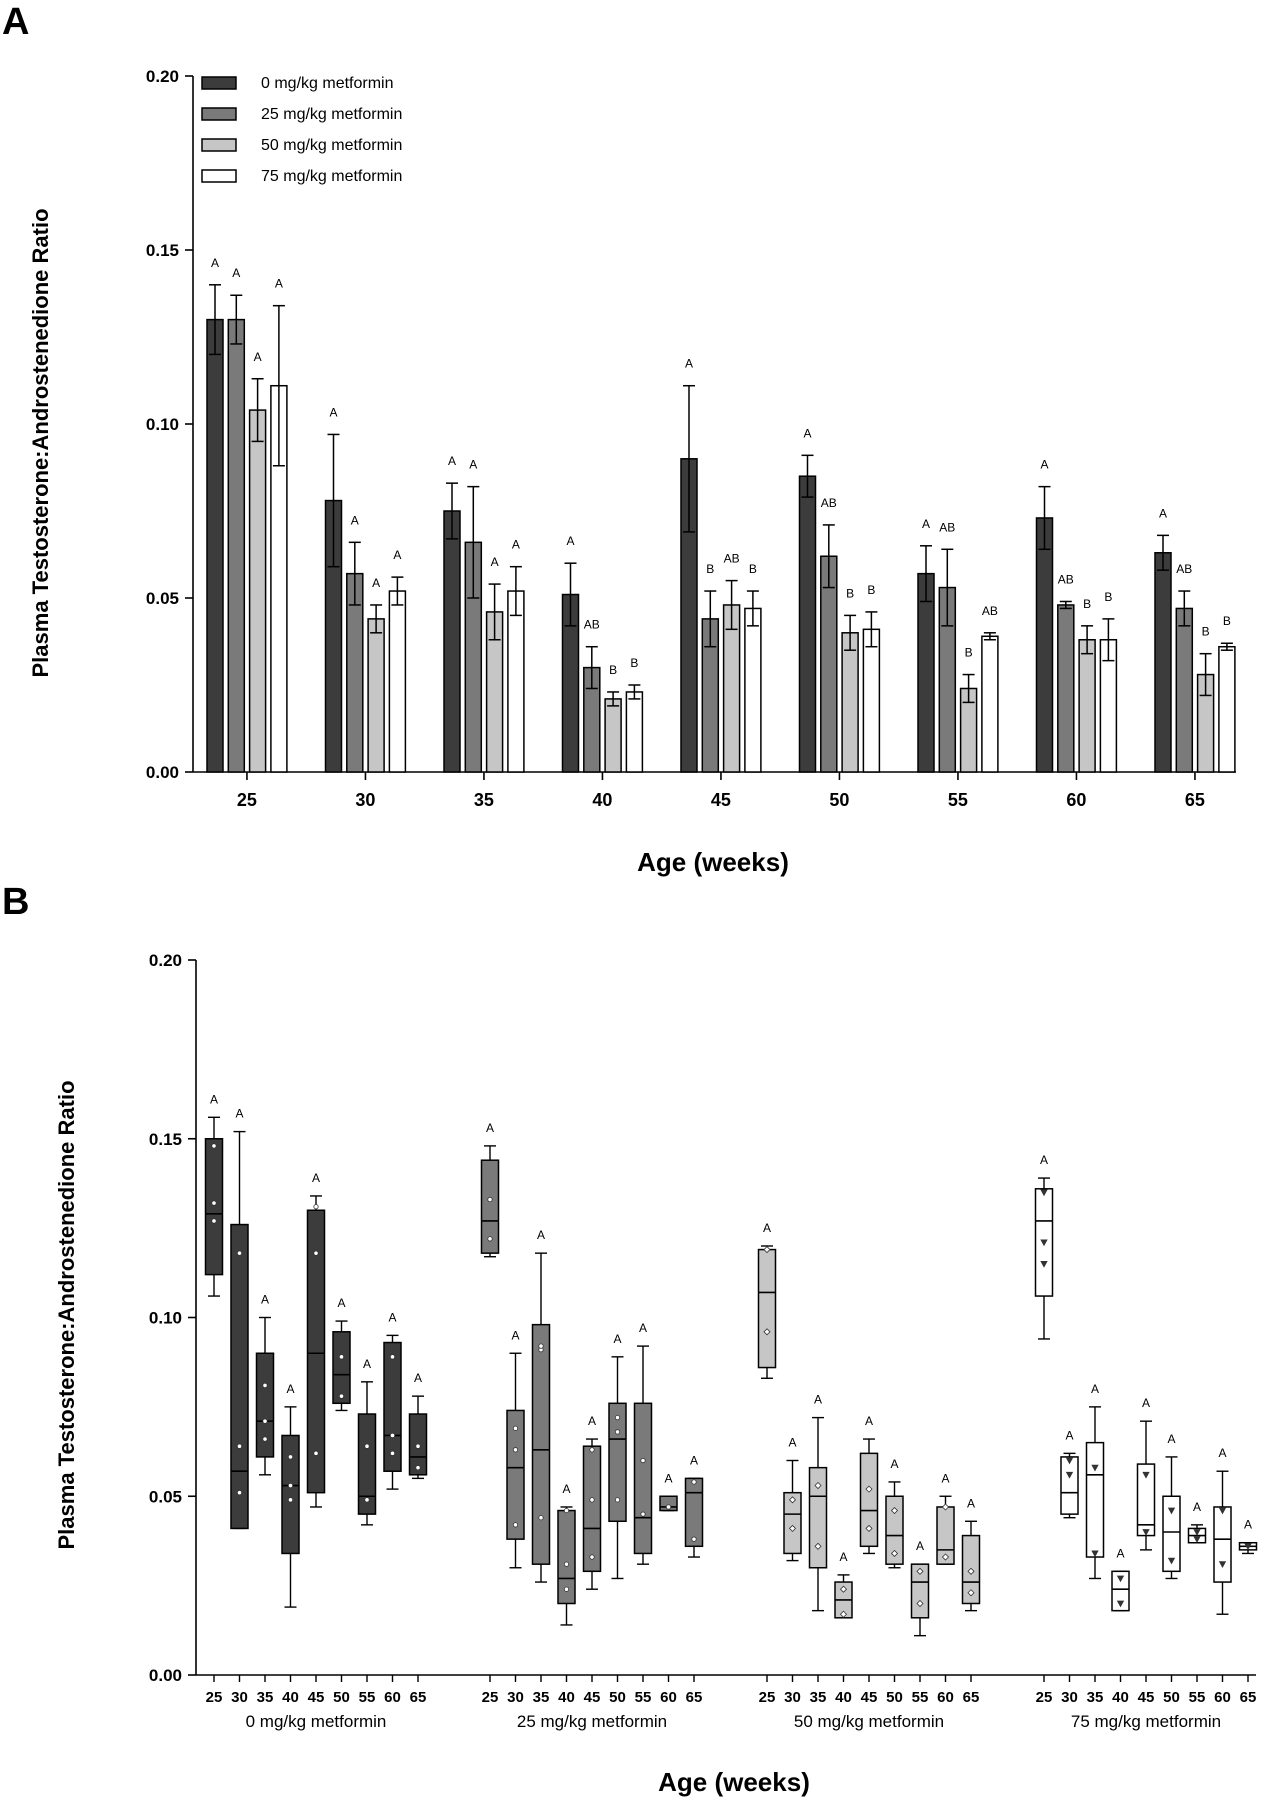 The height and width of the screenshot is (1800, 1269). I want to click on panel-b-x-axis-label: Age (weeks), so click(734, 1782).